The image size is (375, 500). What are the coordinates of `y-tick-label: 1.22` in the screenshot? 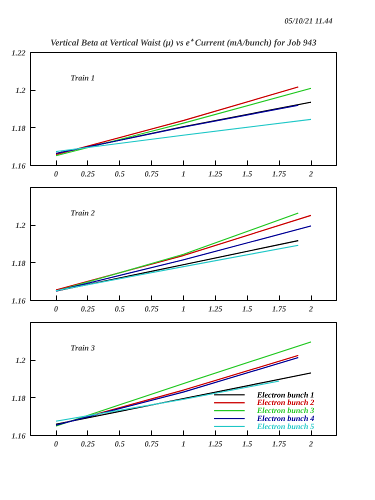 It's located at (19, 53).